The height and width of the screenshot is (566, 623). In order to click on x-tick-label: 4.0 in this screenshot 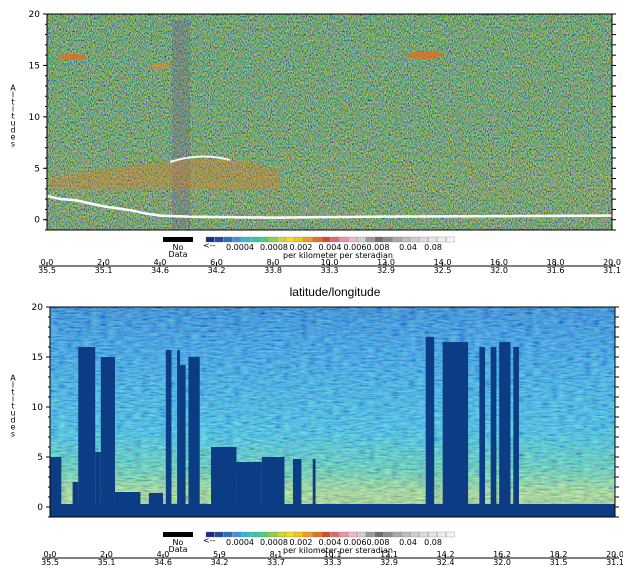, I will do `click(163, 554)`.